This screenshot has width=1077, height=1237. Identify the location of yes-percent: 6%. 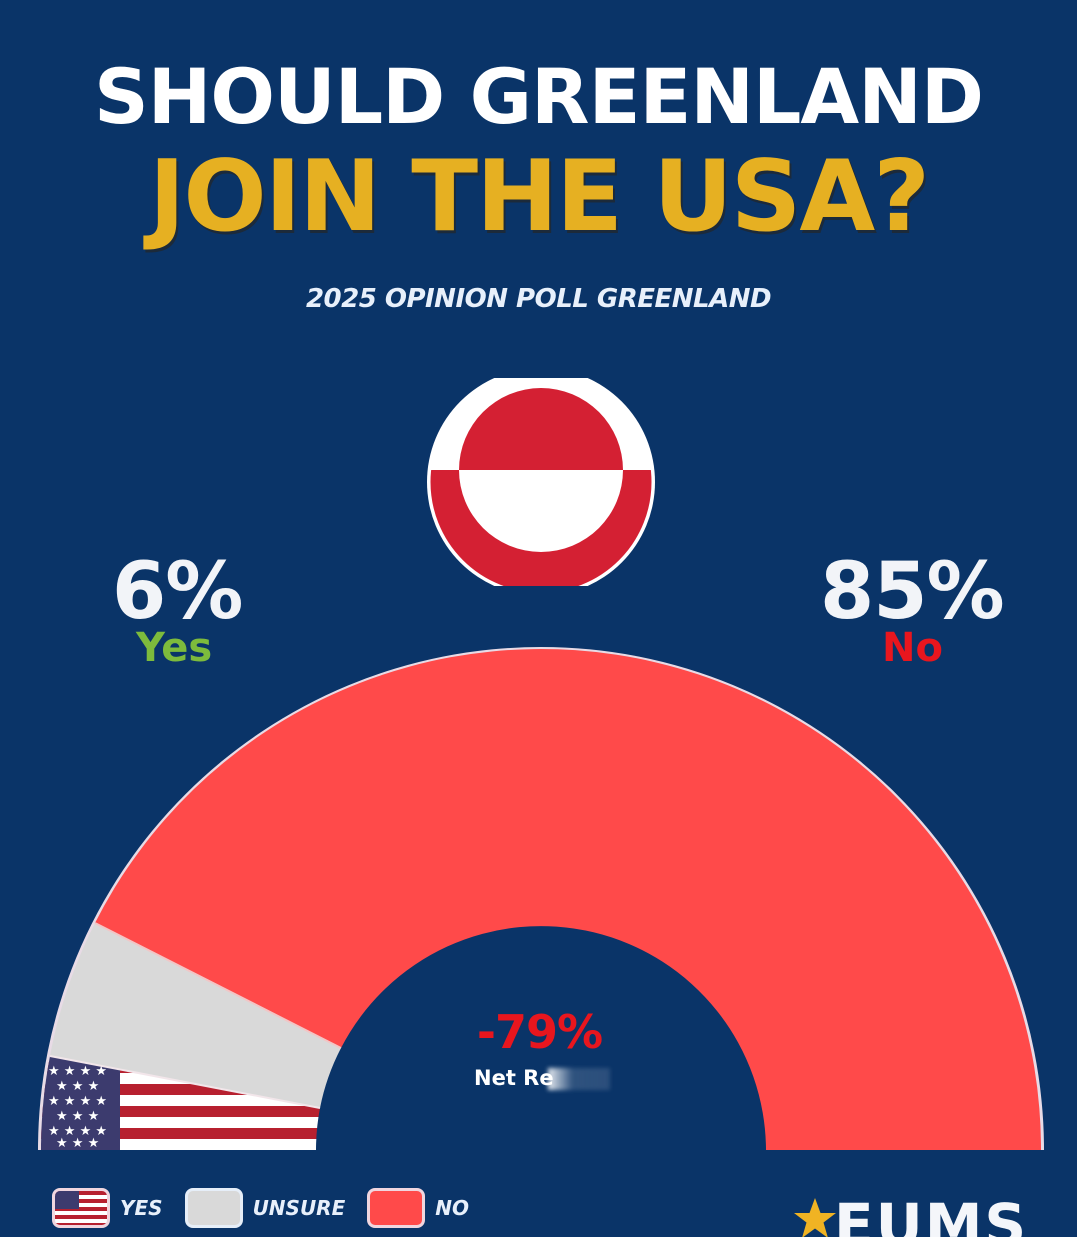
(177, 592).